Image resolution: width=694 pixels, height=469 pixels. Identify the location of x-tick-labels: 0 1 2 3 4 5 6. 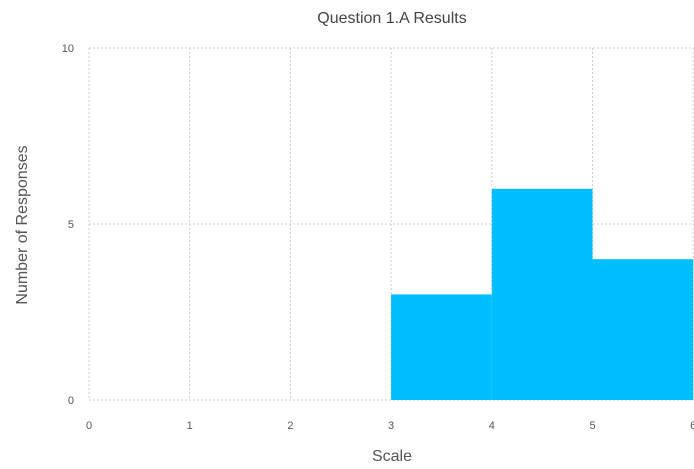
(390, 426).